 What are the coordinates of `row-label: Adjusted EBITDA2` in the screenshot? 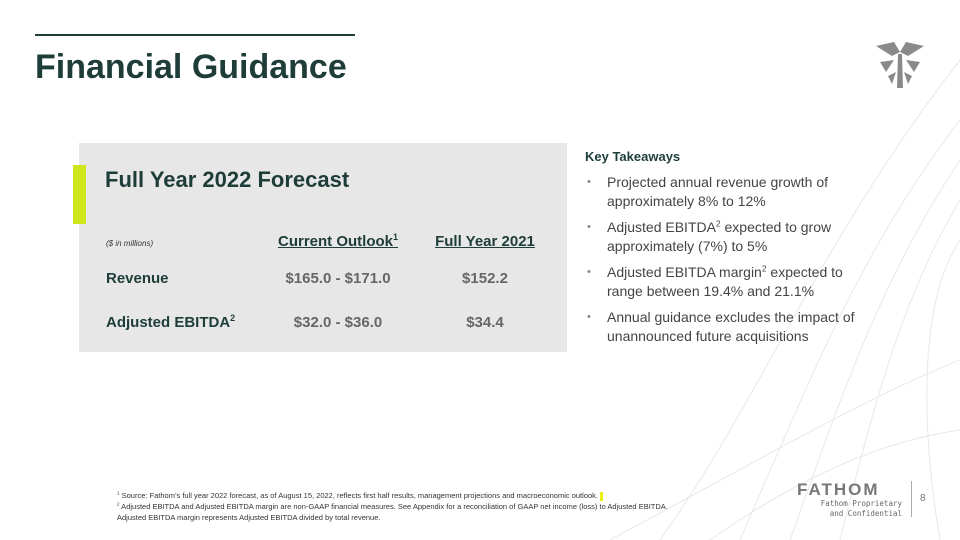 It's located at (181, 322).